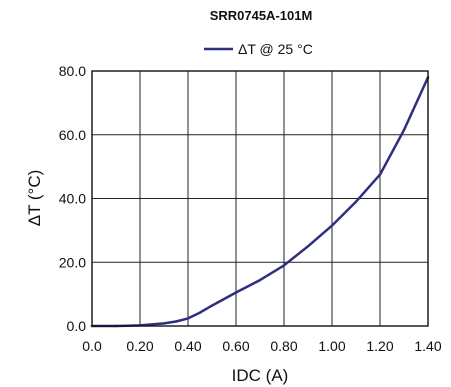  What do you see at coordinates (262, 346) in the screenshot?
I see `x-tick-labels: 0.0 0.20 0.40 0.60 0.80 1.00 1.20 1.40` at bounding box center [262, 346].